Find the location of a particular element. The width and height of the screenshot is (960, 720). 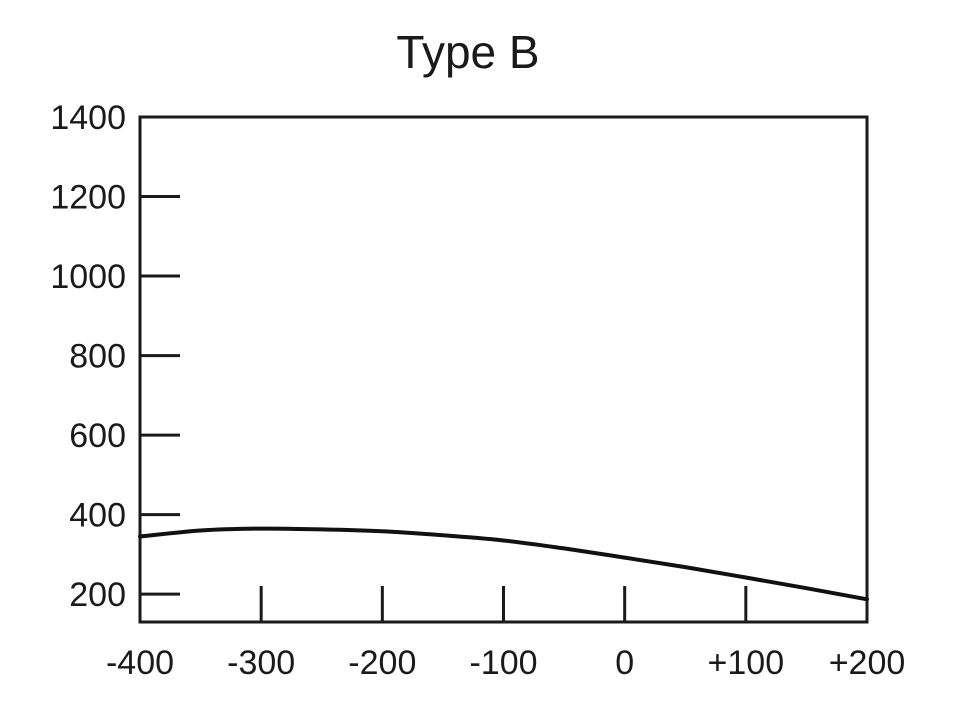

y-tick-label: 1400 is located at coordinates (88, 118).